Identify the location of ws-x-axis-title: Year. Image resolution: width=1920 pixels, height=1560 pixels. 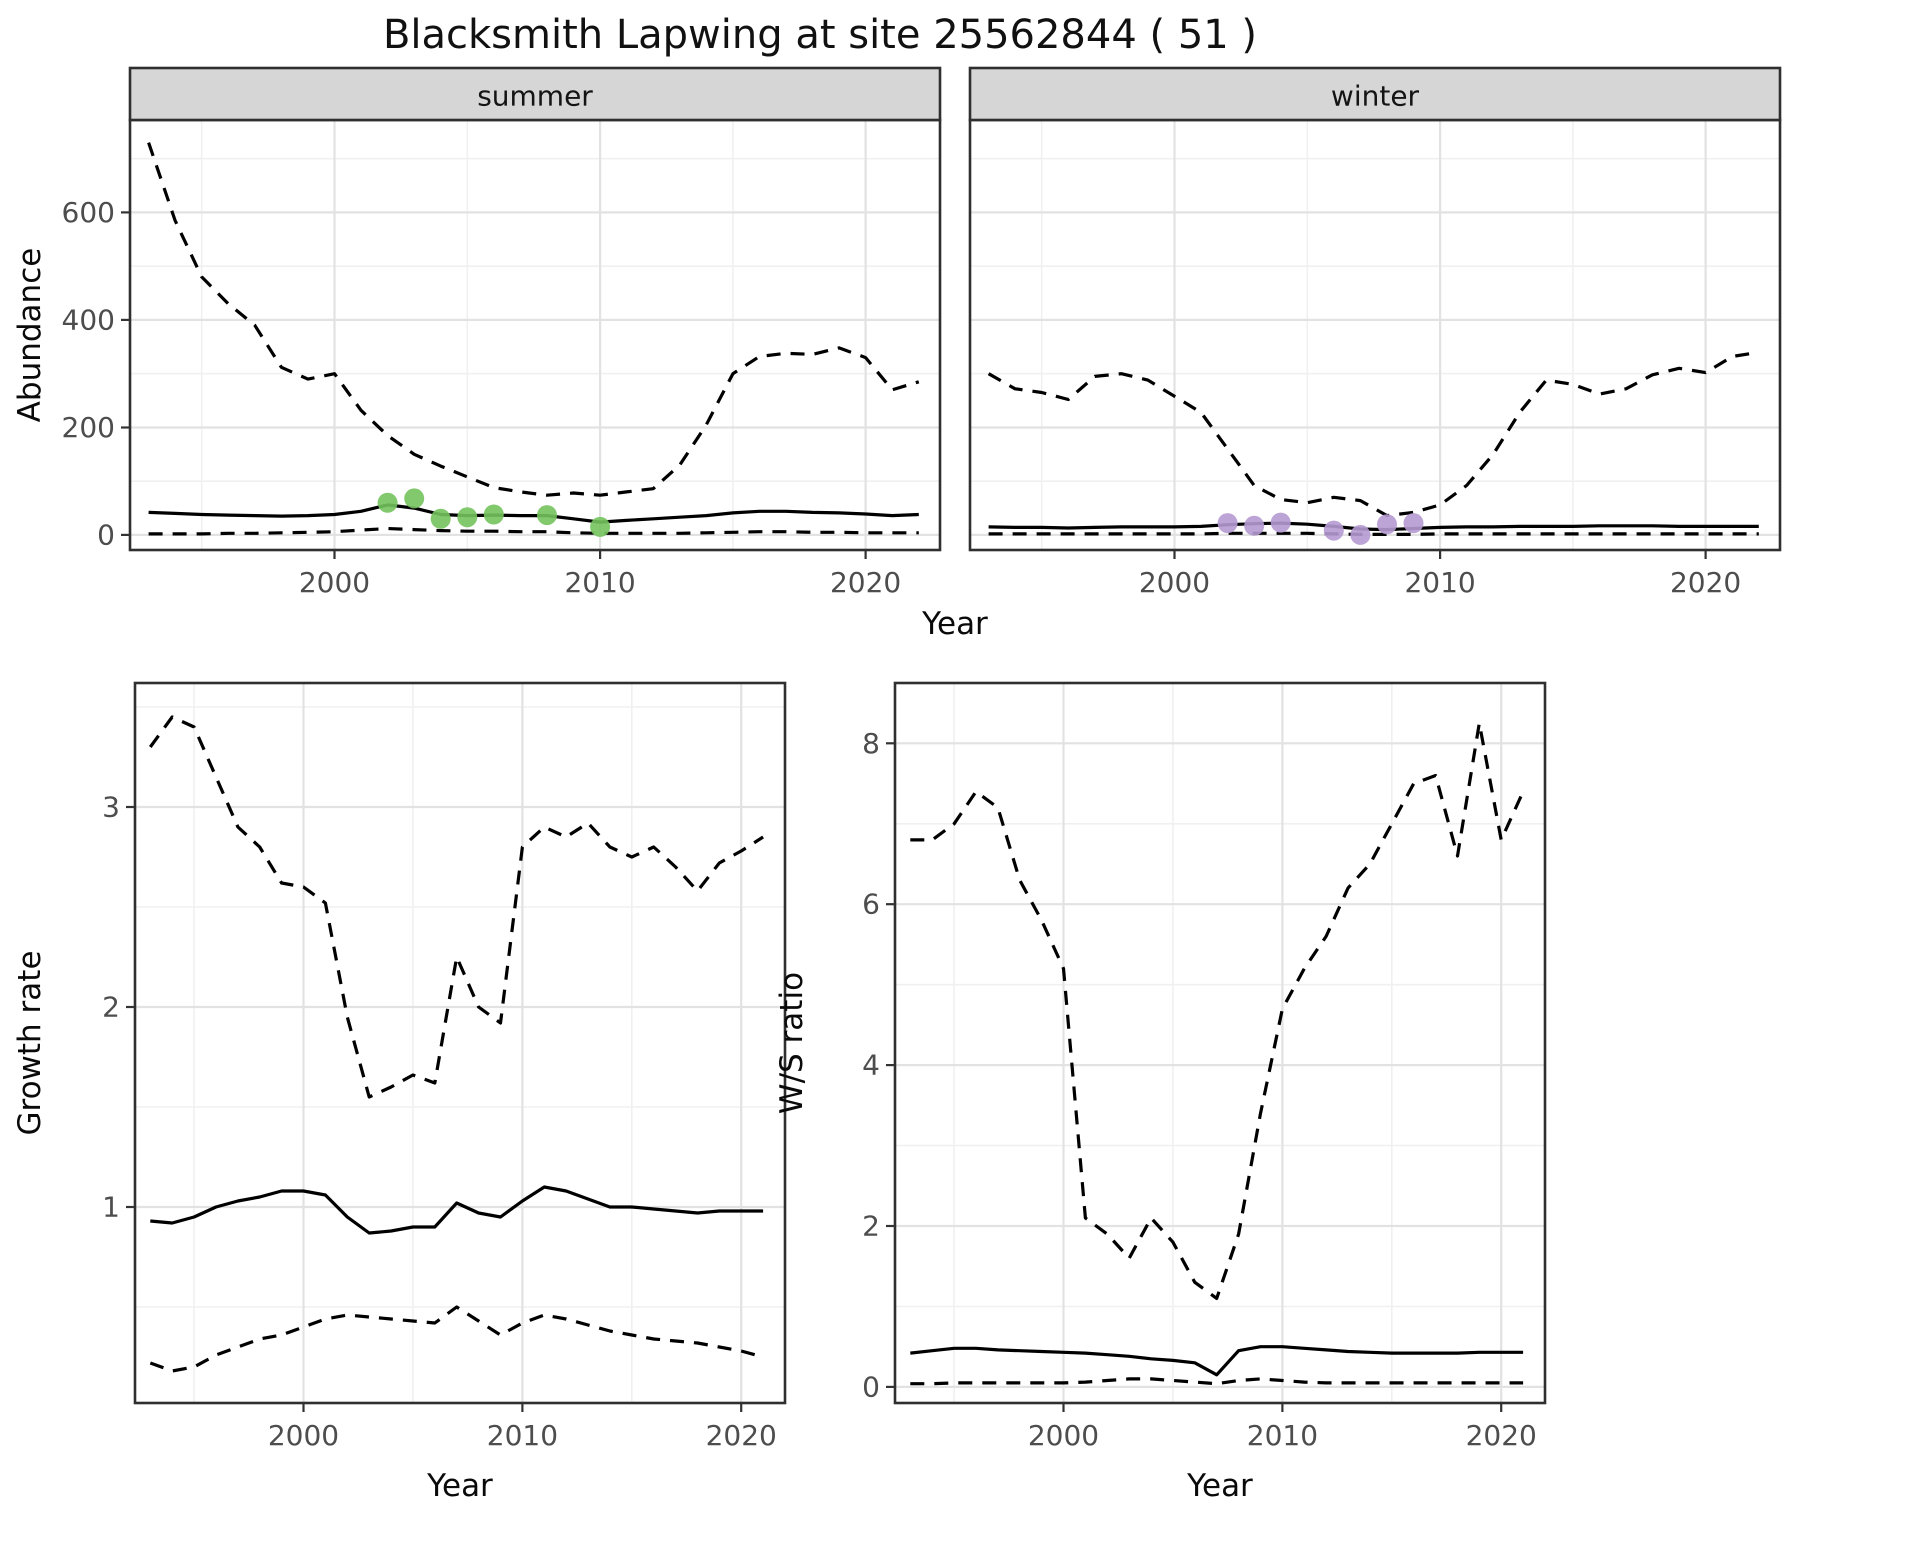
(1220, 1486).